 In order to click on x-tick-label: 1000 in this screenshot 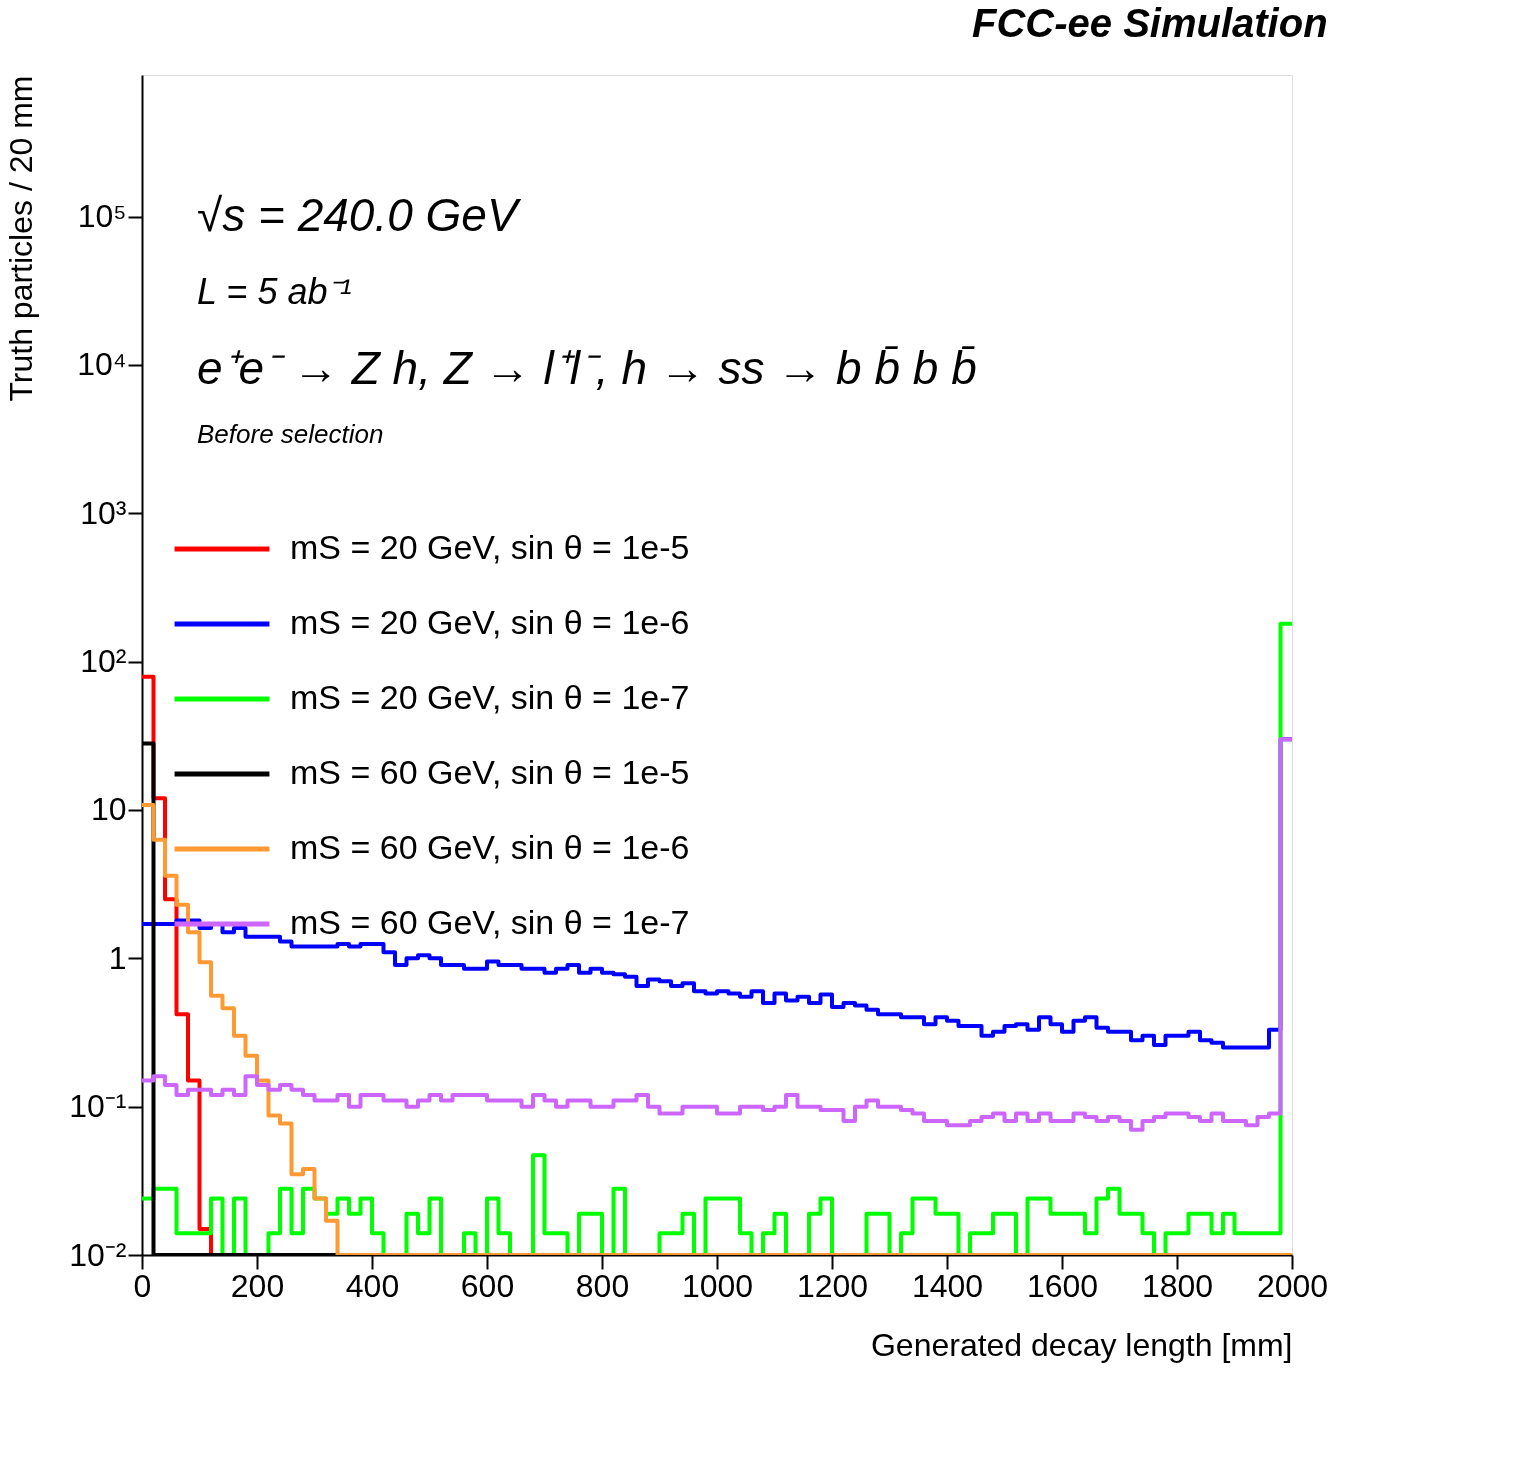, I will do `click(717, 1285)`.